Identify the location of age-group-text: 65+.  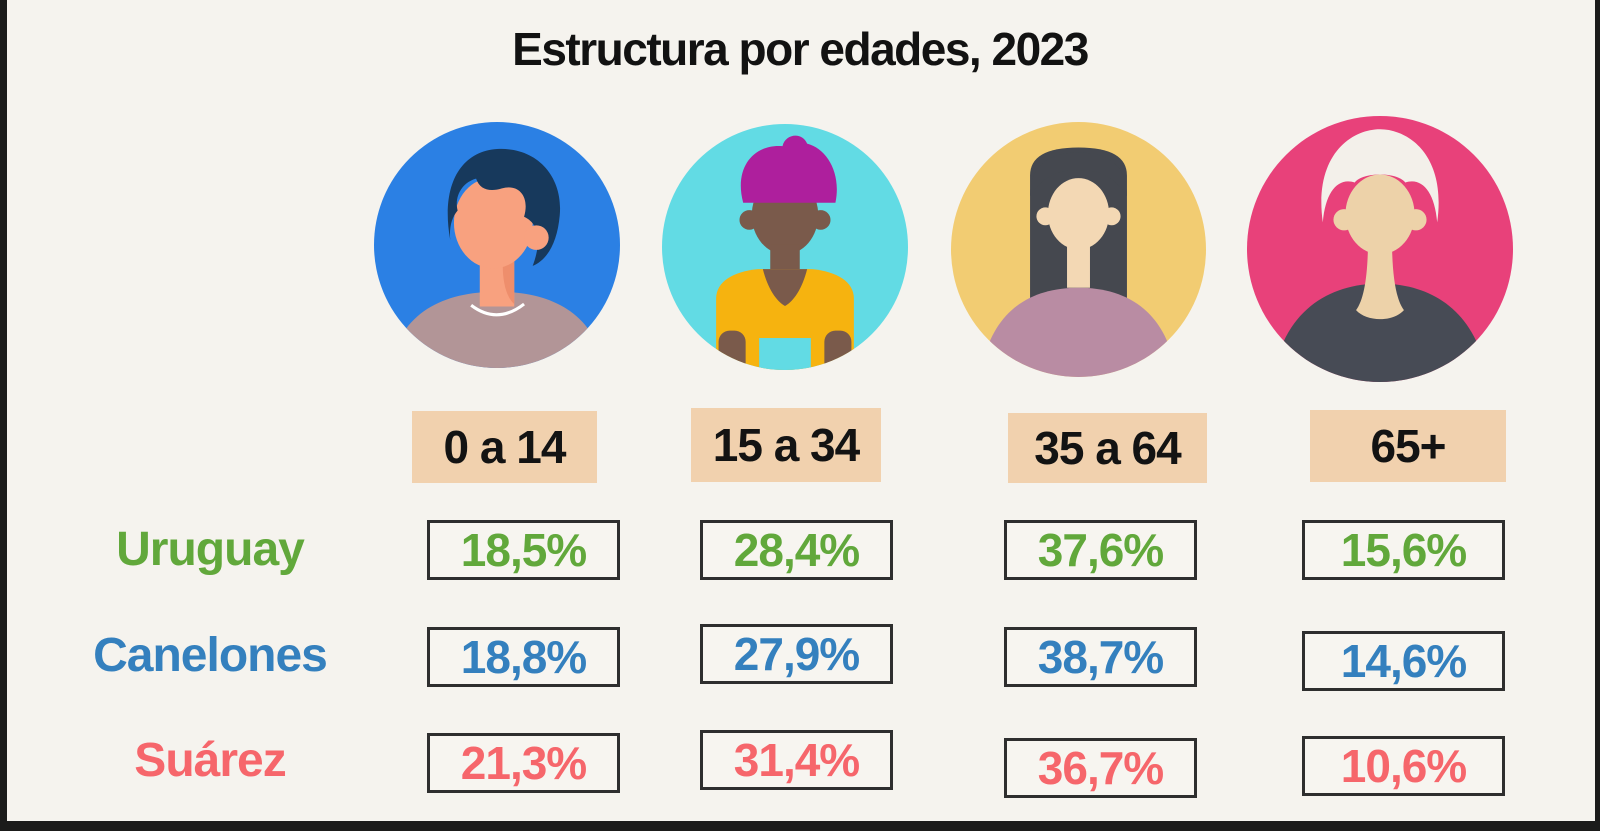
(1408, 446).